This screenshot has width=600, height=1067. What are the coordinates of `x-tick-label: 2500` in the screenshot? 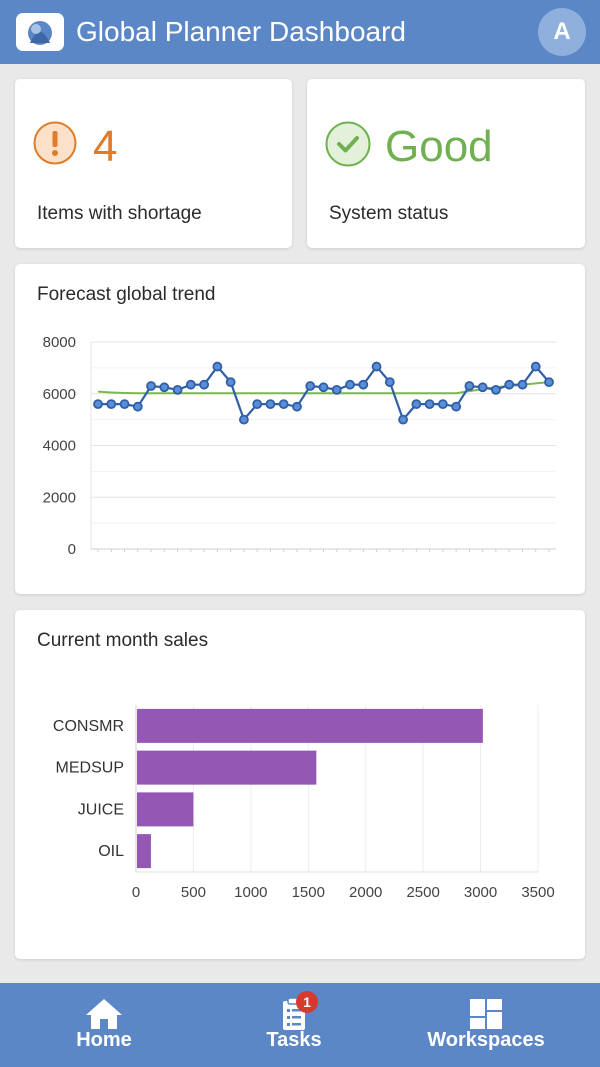 It's located at (422, 892).